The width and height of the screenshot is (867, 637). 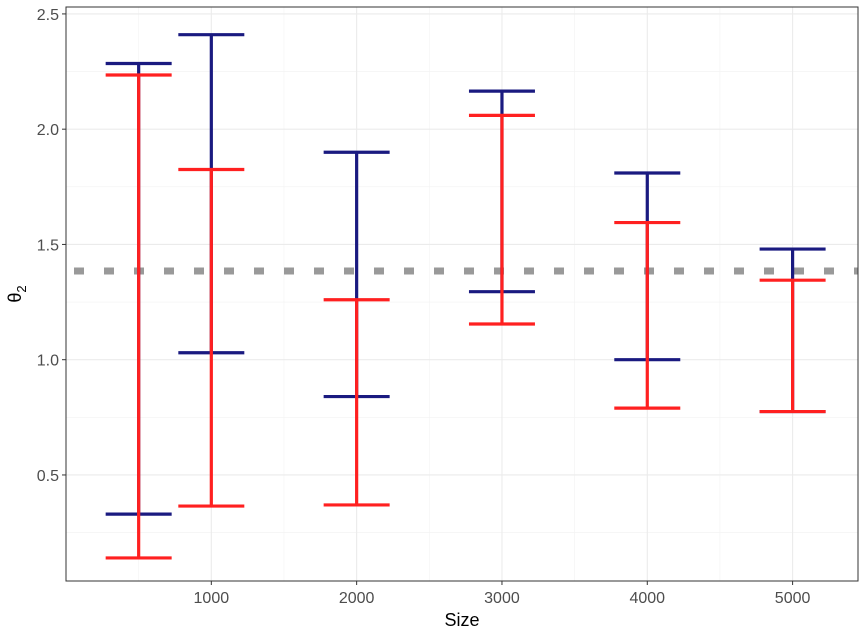 What do you see at coordinates (647, 598) in the screenshot?
I see `x-tick-label: 4000` at bounding box center [647, 598].